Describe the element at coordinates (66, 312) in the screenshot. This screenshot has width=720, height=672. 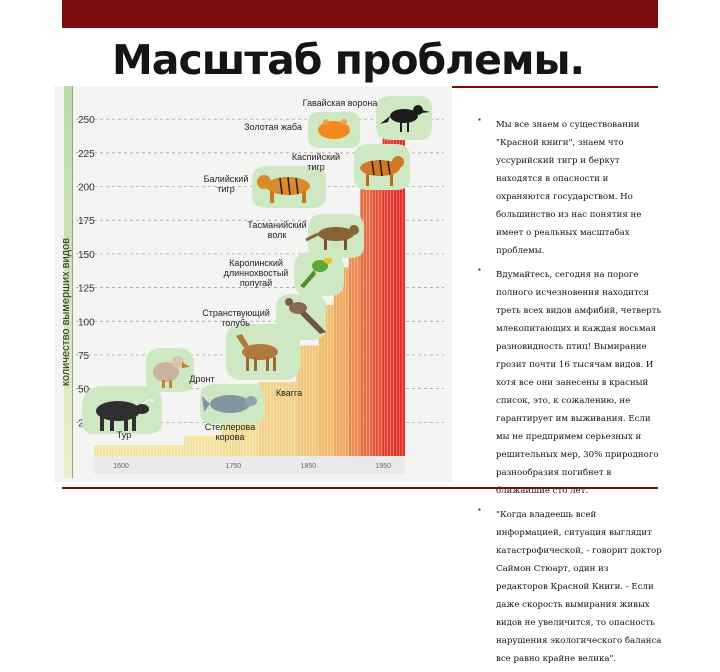
I see `y-axis-title: количество вымерших видов` at that location.